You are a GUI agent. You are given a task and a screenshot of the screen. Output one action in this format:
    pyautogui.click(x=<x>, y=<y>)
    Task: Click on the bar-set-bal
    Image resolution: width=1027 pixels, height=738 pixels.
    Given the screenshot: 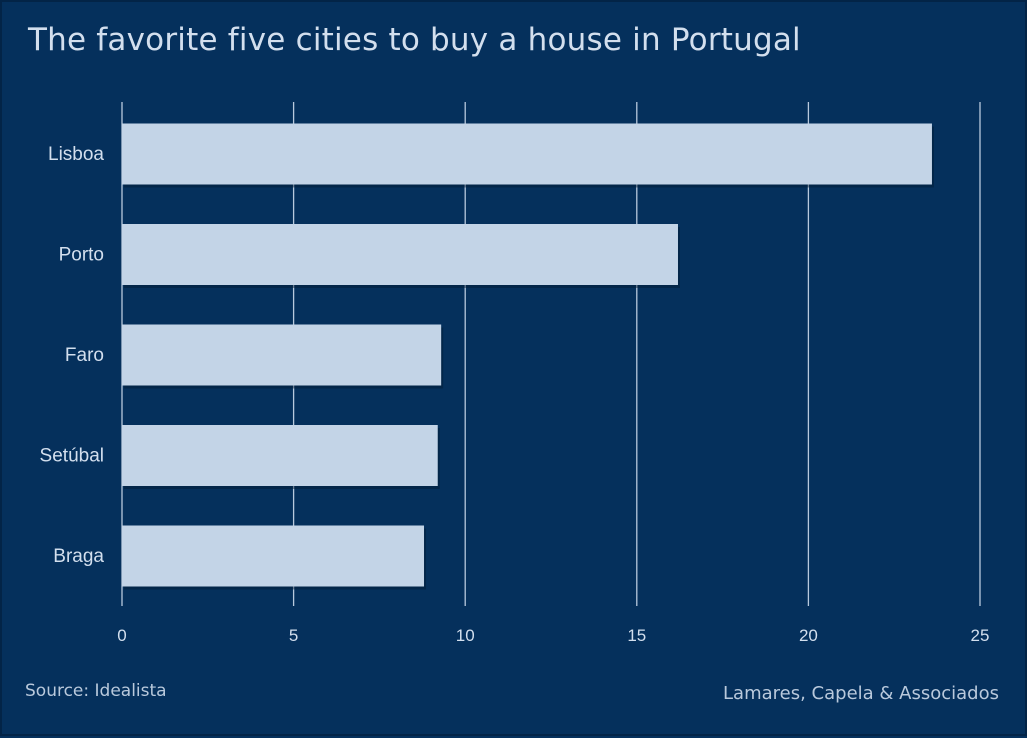 What is the action you would take?
    pyautogui.click(x=280, y=455)
    